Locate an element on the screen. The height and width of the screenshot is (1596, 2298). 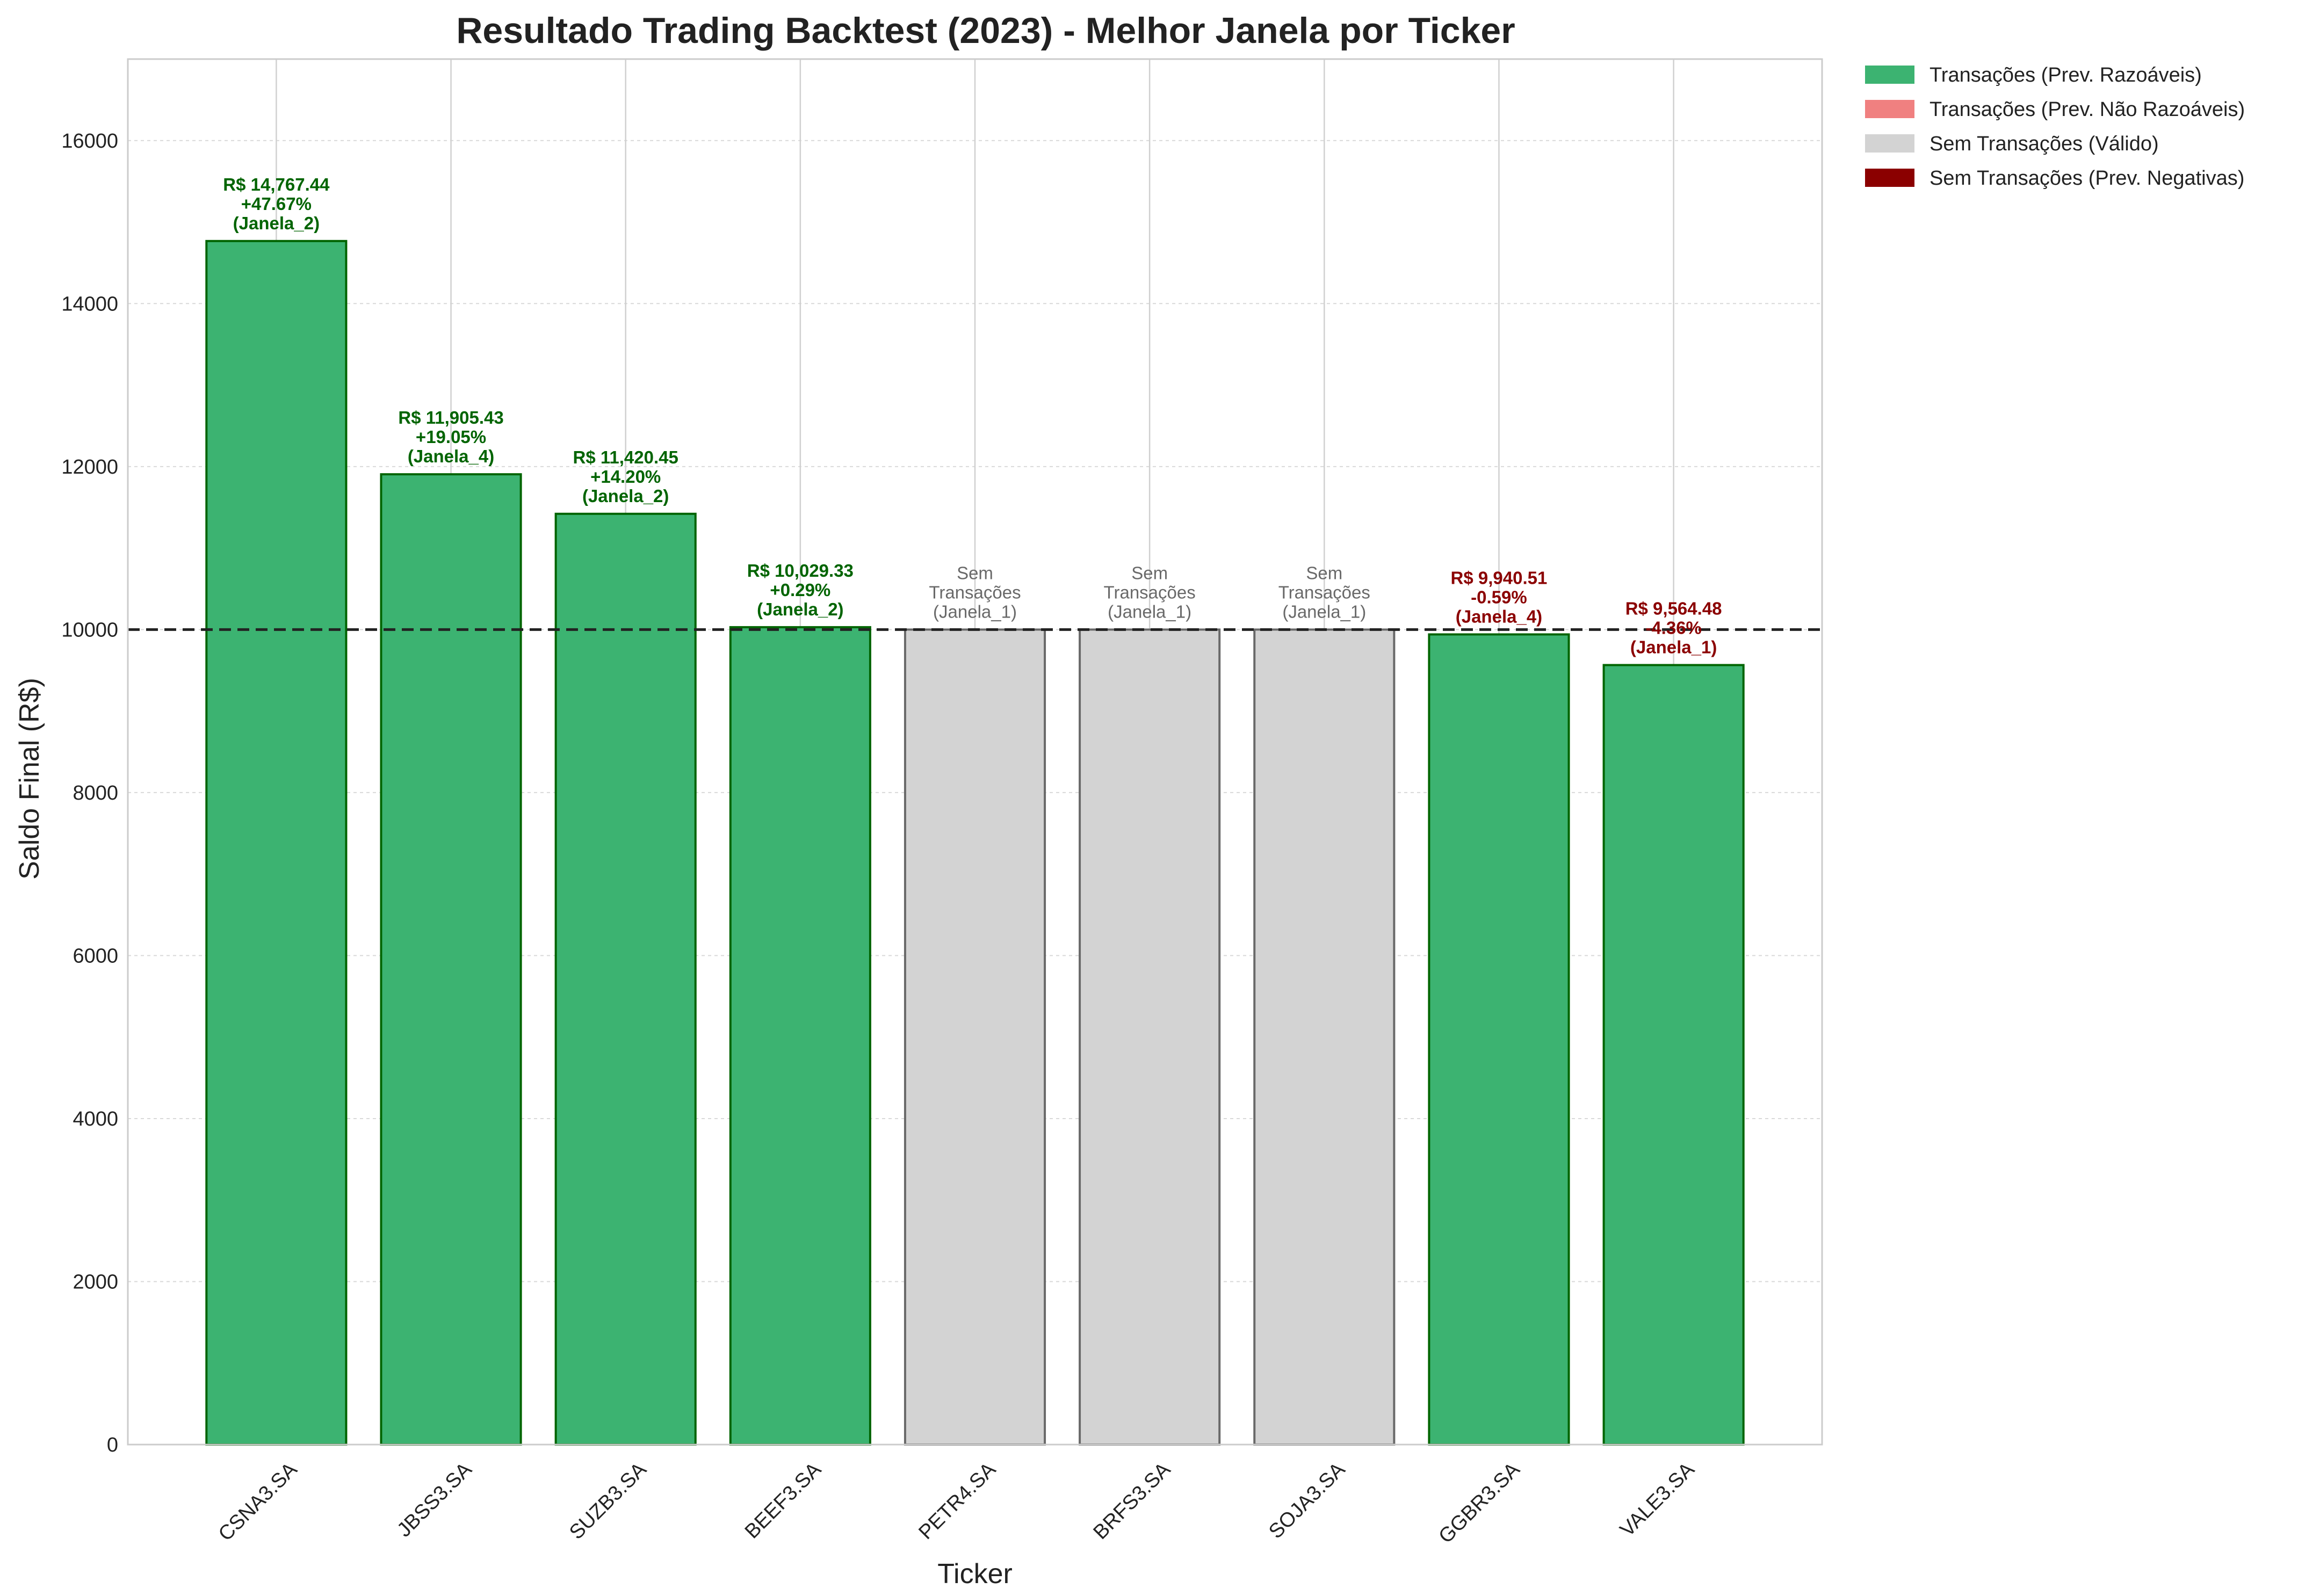
bar-label-brfs3.sa: Sem Transações (Janela_1) is located at coordinates (1150, 592).